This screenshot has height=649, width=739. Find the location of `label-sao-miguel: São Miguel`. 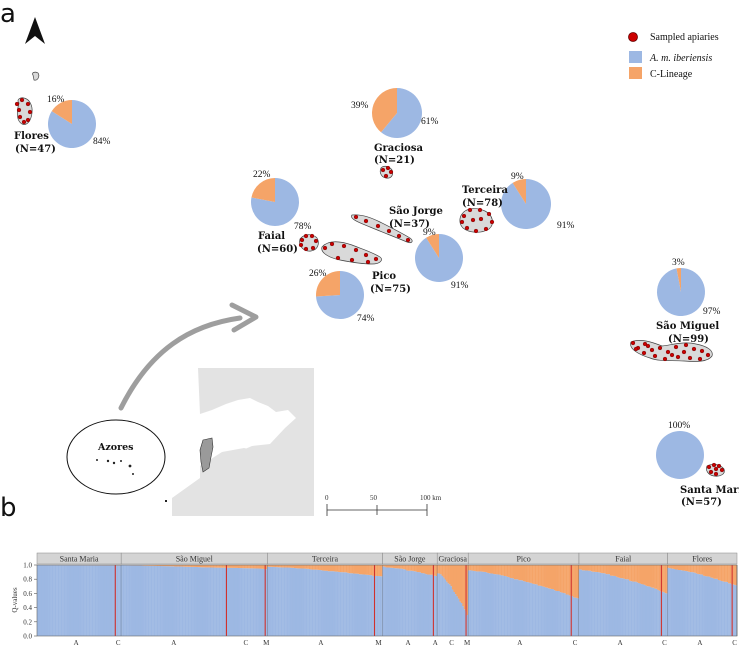

label-sao-miguel: São Miguel is located at coordinates (687, 326).